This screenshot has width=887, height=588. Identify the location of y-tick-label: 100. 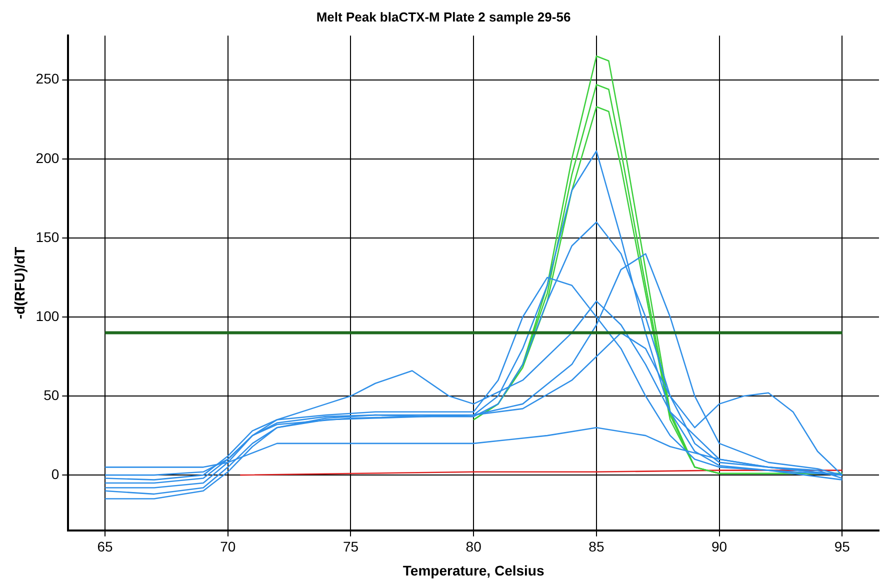
(48, 316).